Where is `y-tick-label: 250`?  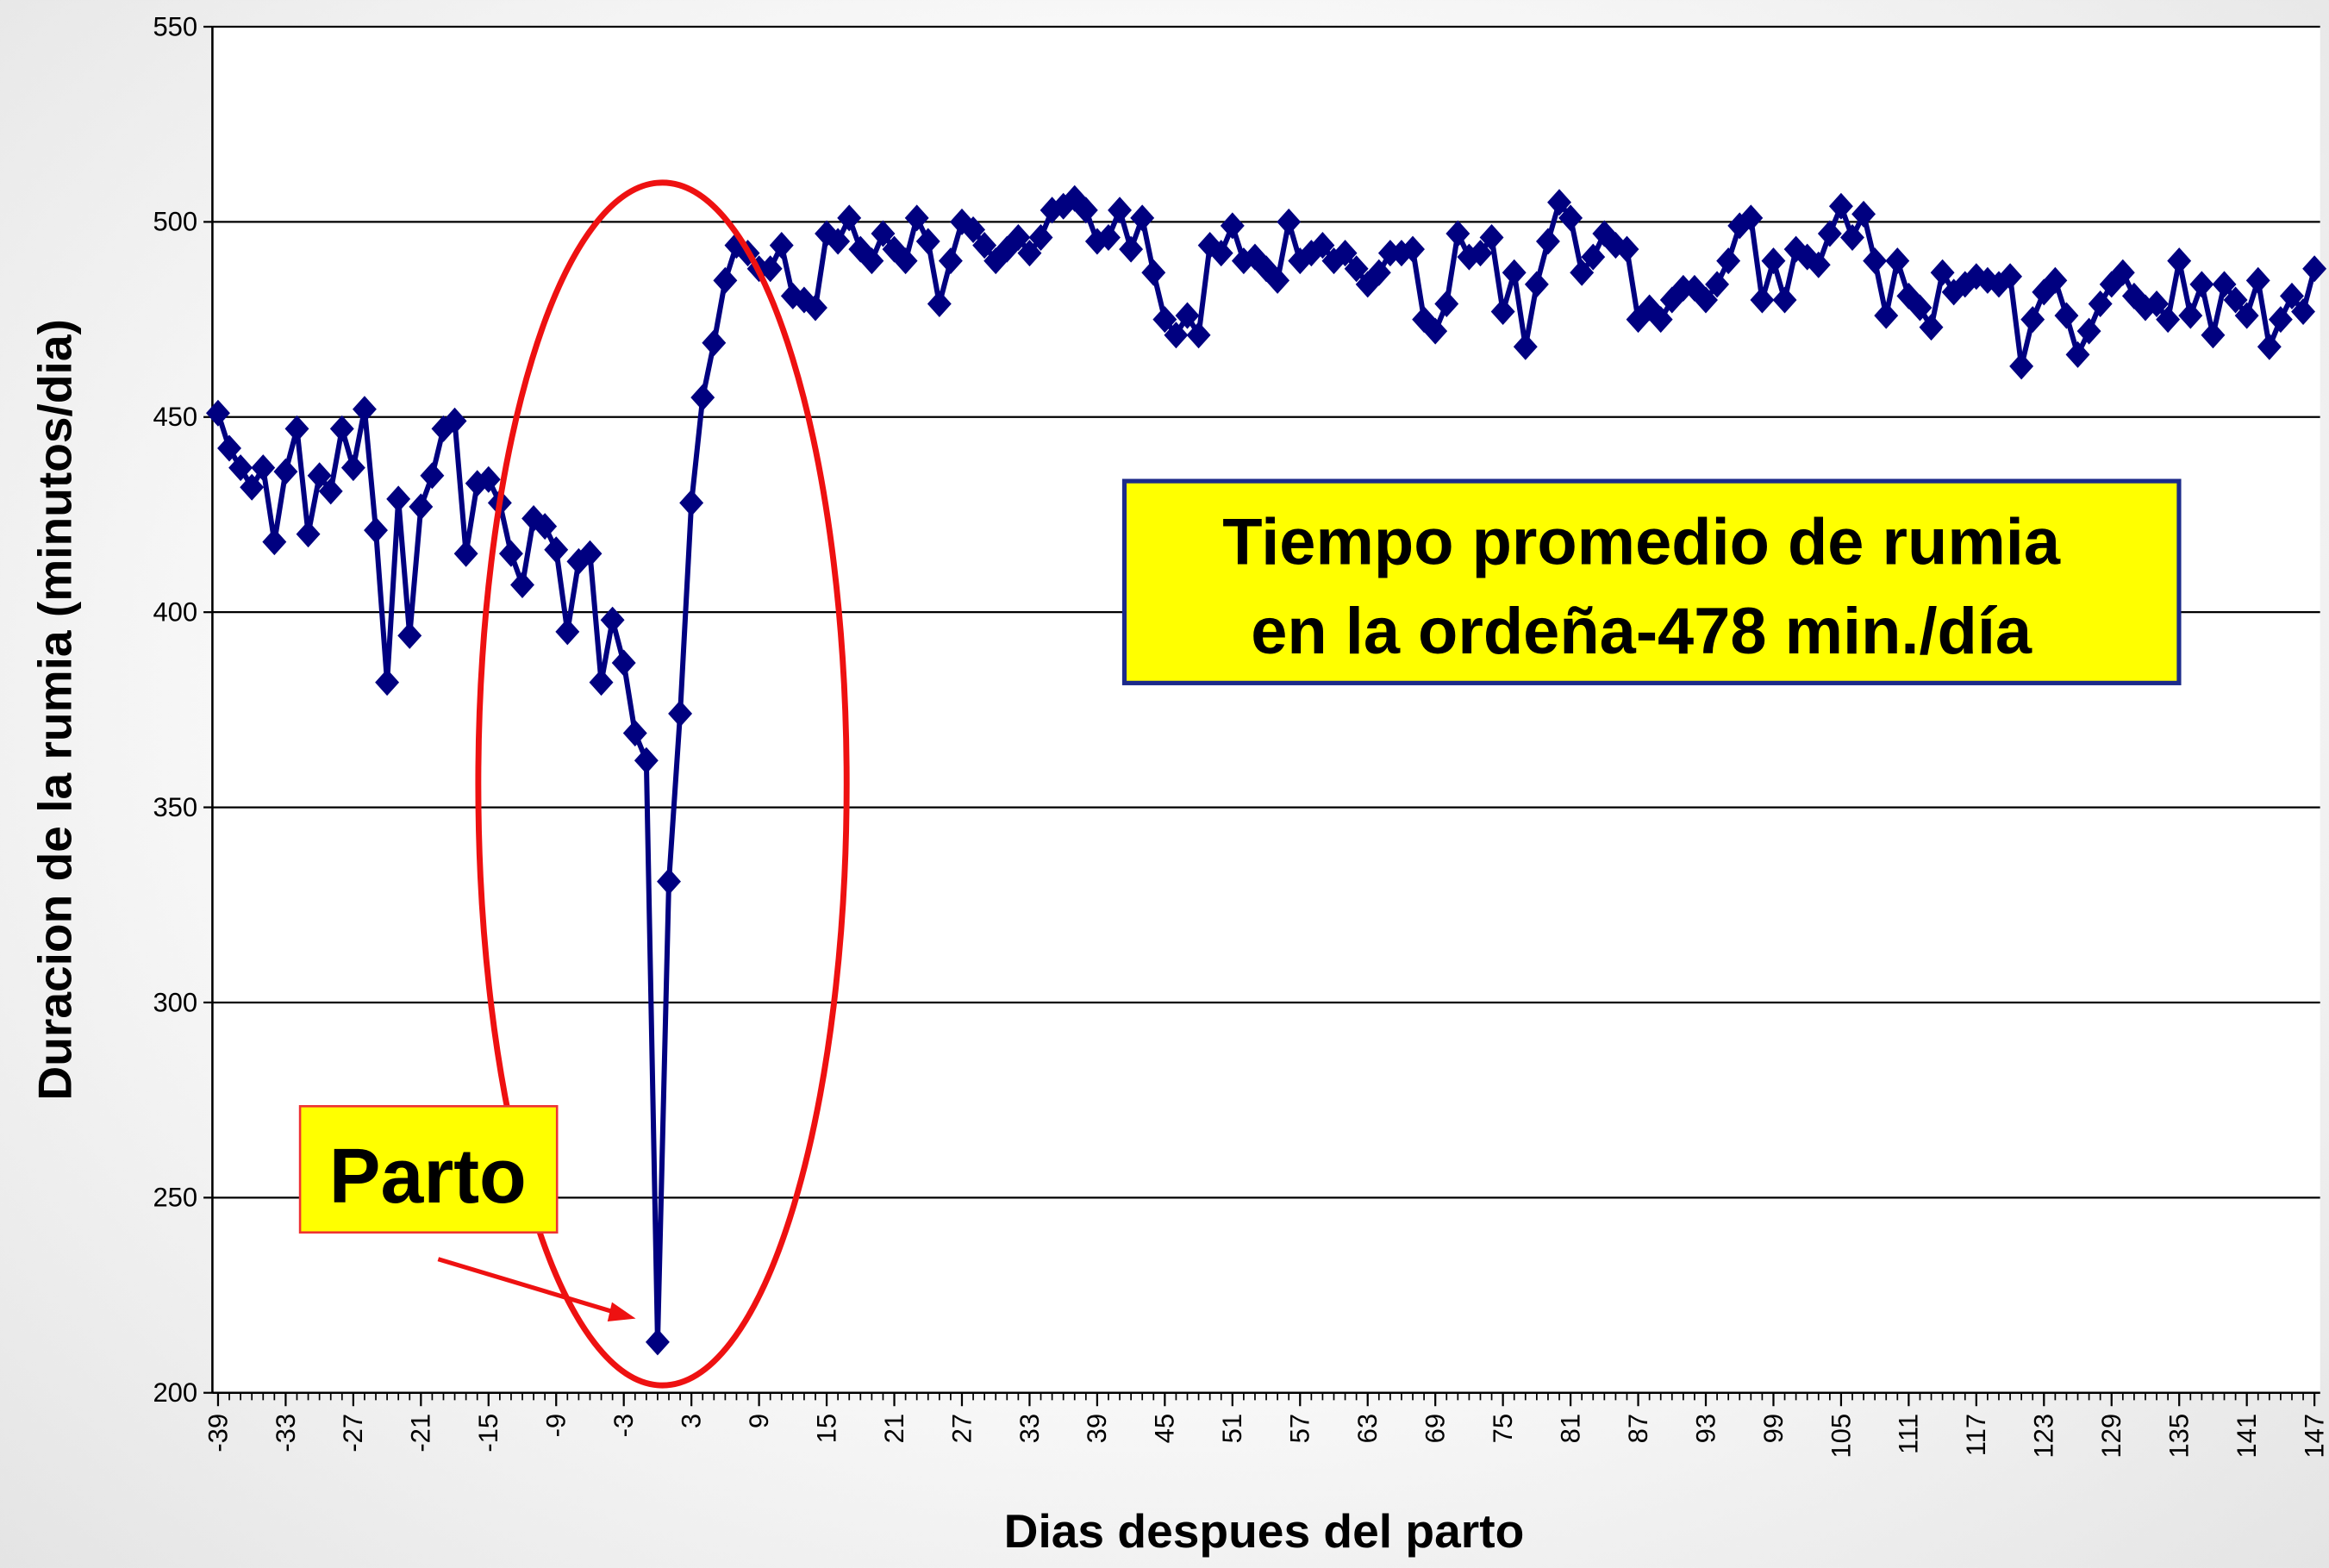
y-tick-label: 250 is located at coordinates (175, 1198).